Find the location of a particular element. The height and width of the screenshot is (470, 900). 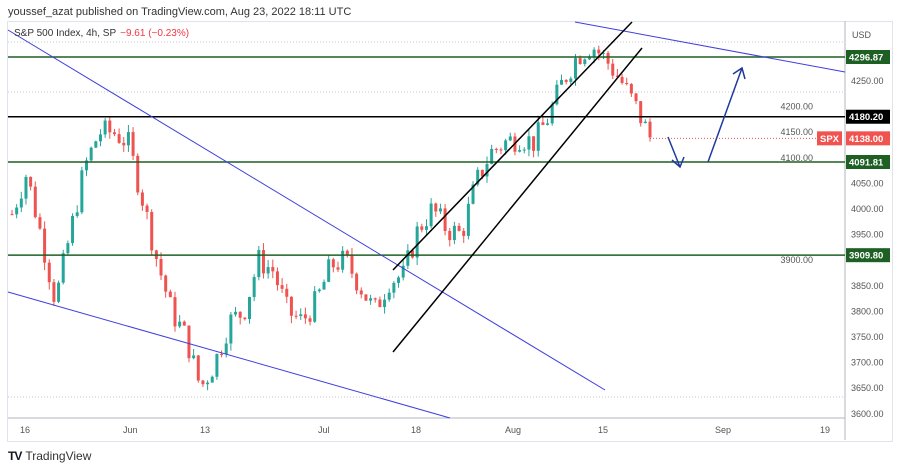

price-tick: 4100.00 is located at coordinates (796, 158).